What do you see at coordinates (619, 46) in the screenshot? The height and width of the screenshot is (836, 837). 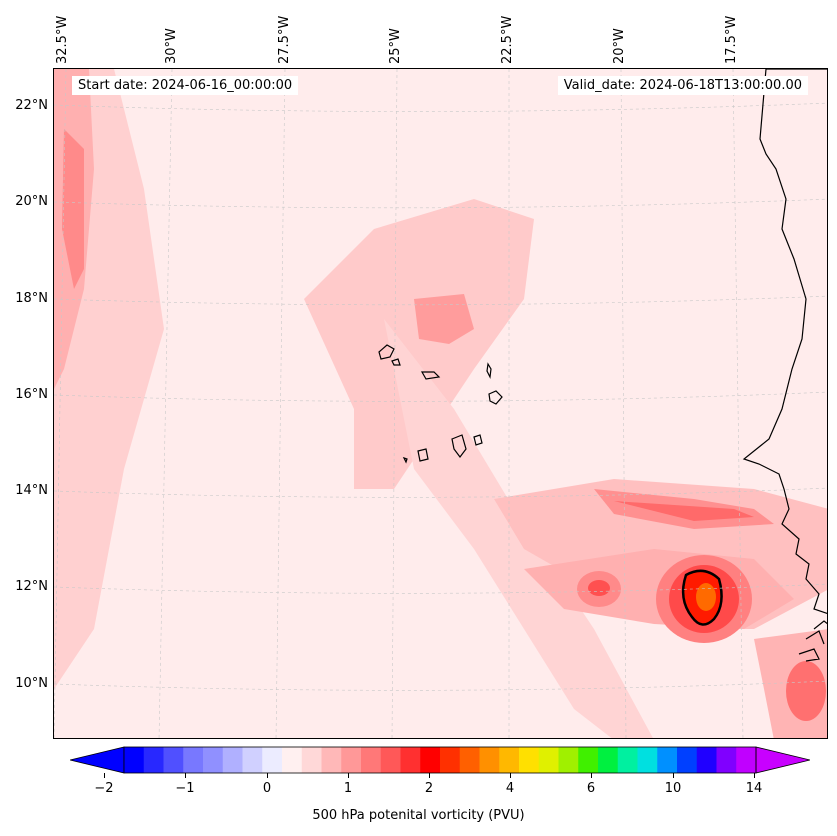 I see `lon-label: 20°W` at bounding box center [619, 46].